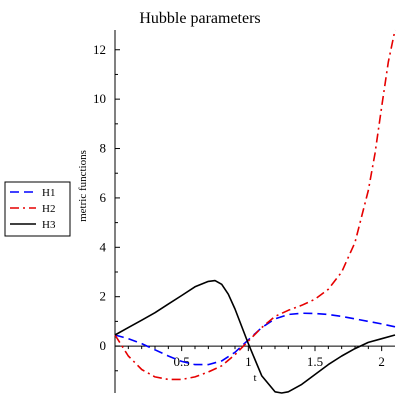 The height and width of the screenshot is (400, 400). What do you see at coordinates (103, 148) in the screenshot?
I see `y-tick-label: 8` at bounding box center [103, 148].